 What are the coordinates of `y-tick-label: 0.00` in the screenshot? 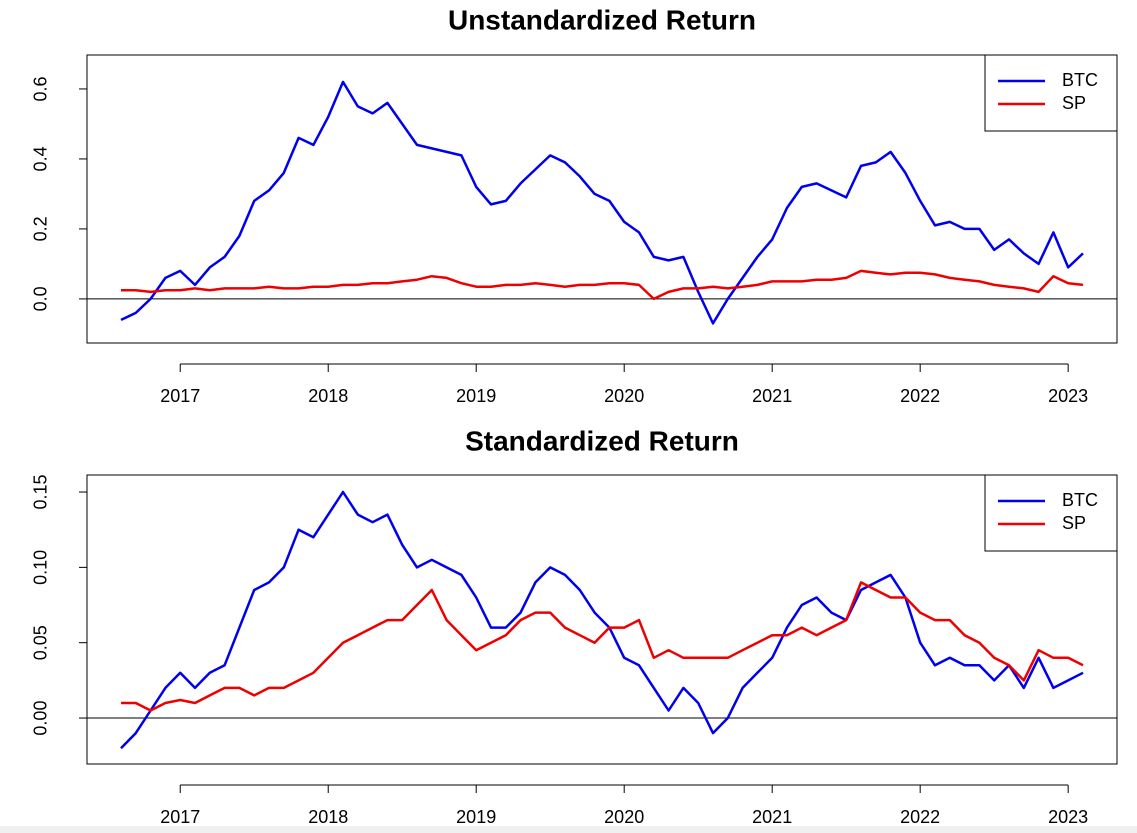 It's located at (41, 718).